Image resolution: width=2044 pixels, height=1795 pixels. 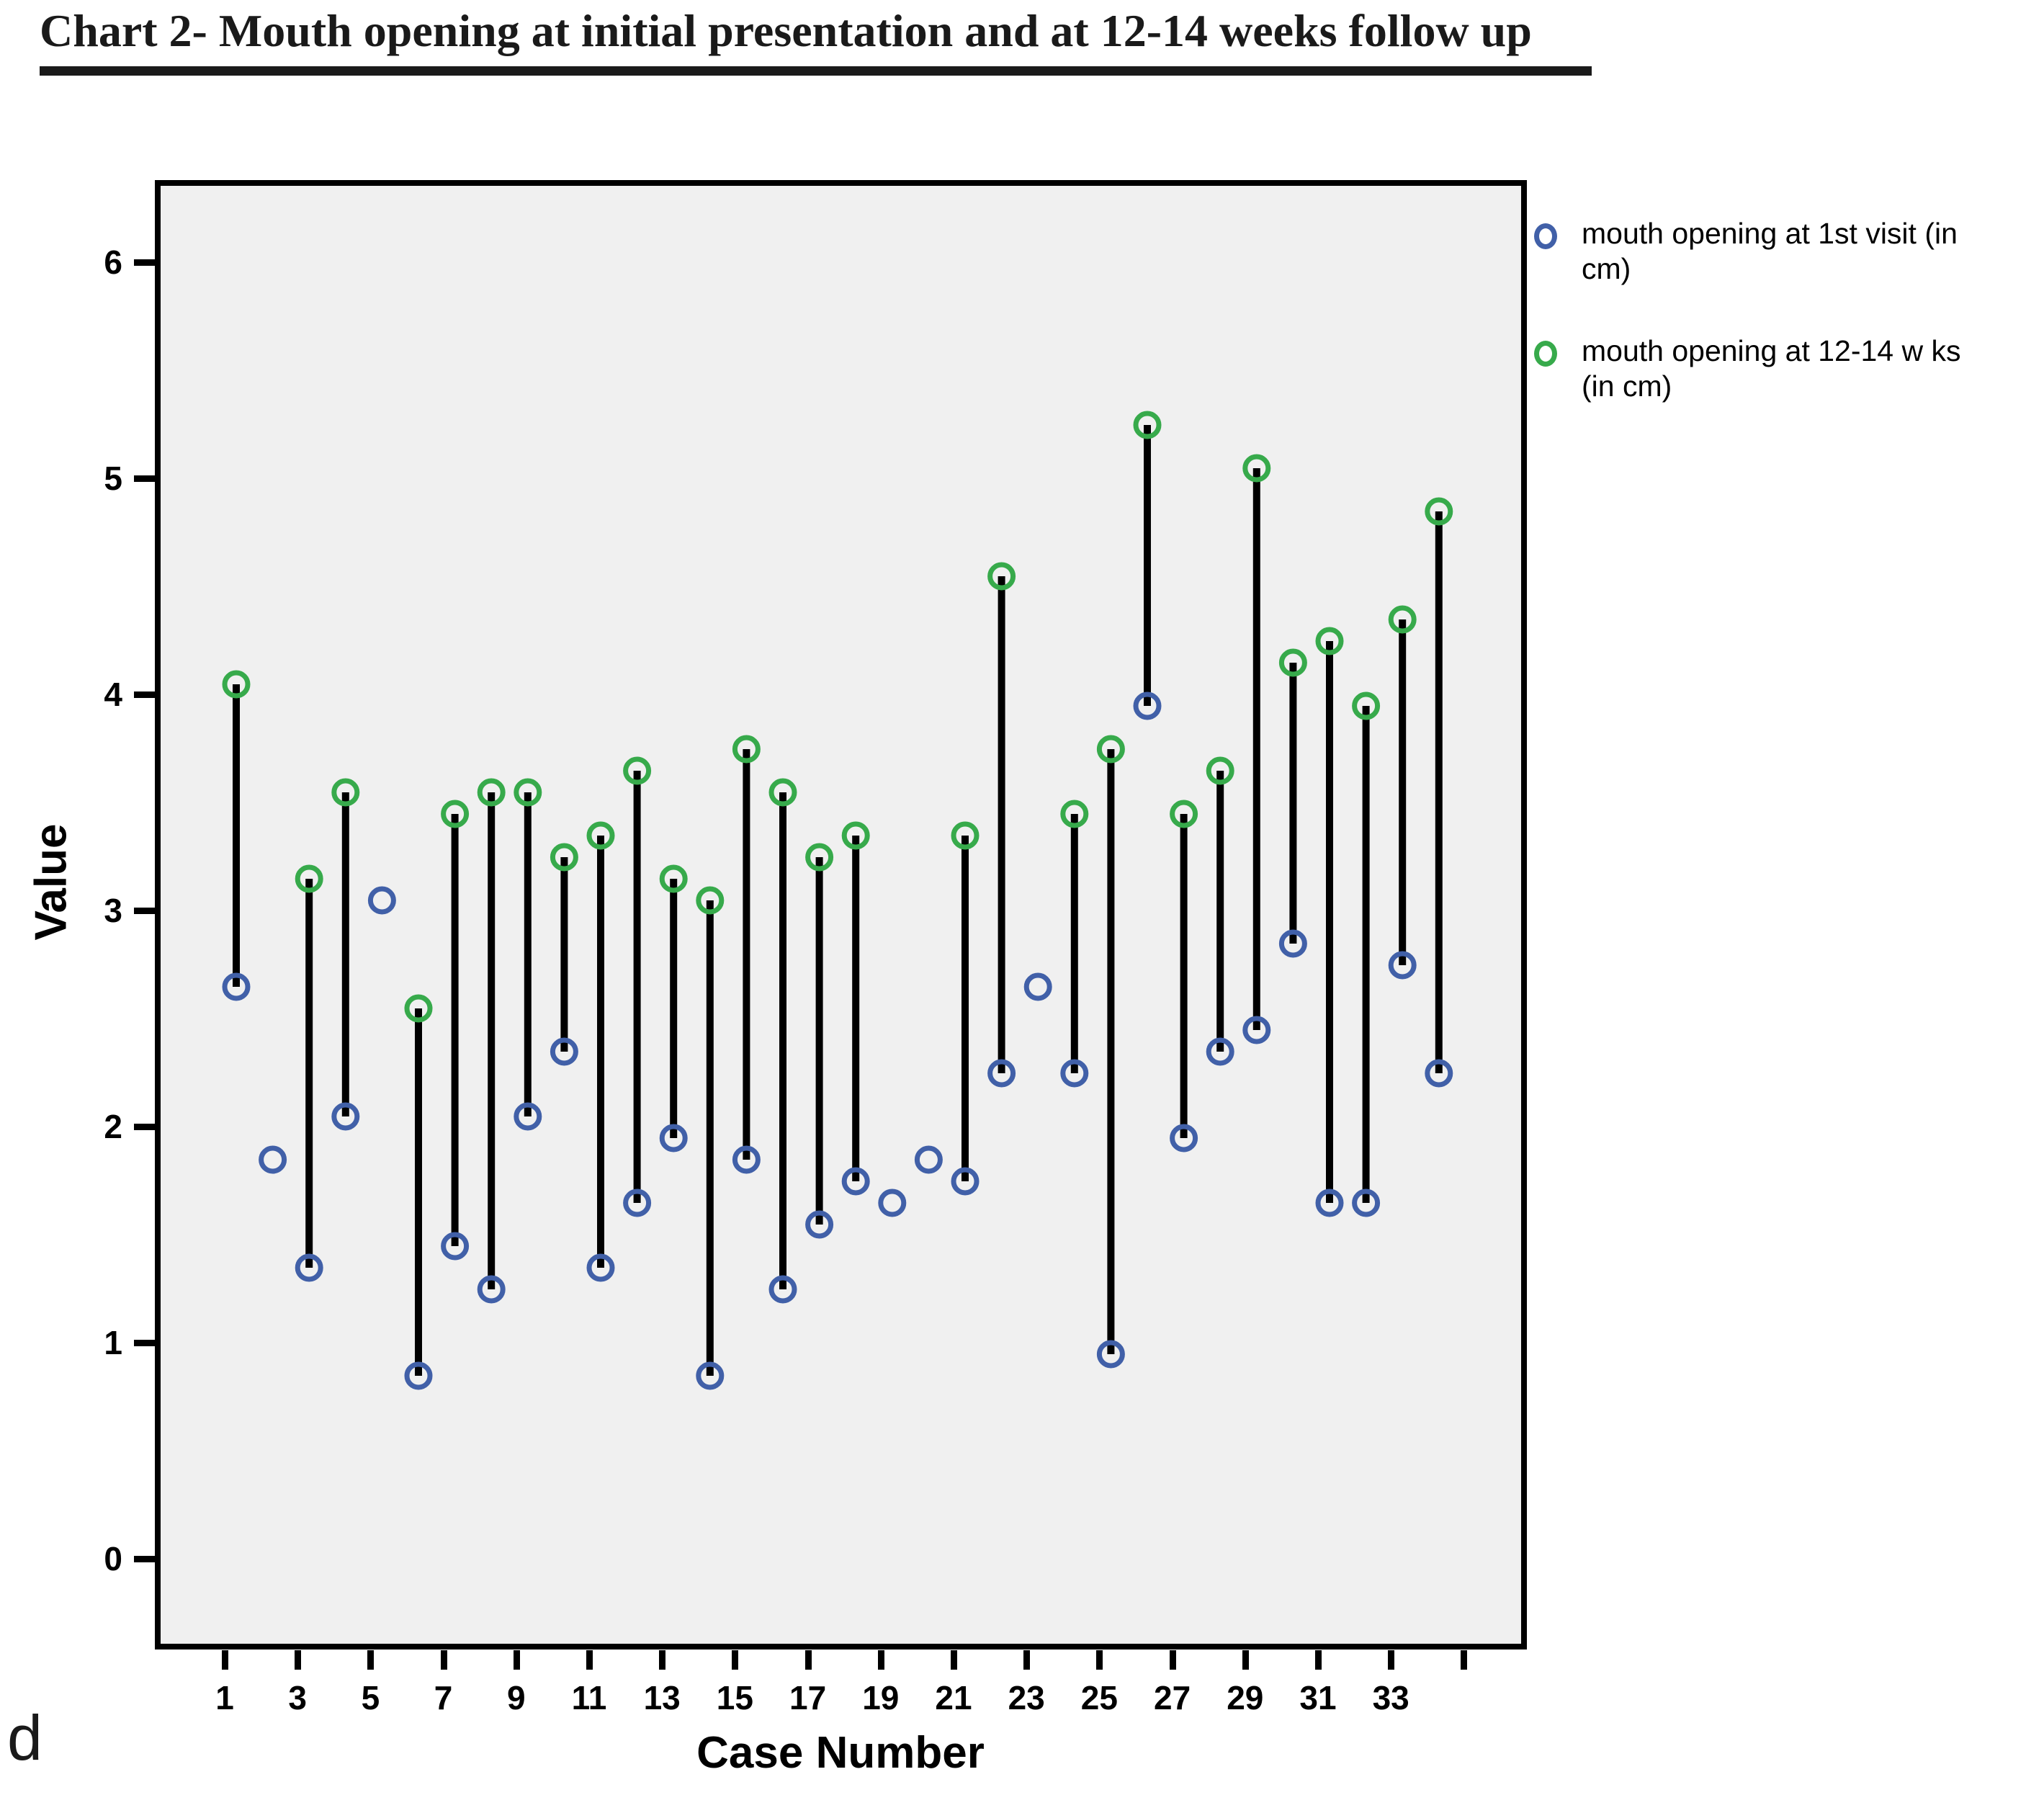 What do you see at coordinates (113, 1126) in the screenshot?
I see `y-tick-label: 2` at bounding box center [113, 1126].